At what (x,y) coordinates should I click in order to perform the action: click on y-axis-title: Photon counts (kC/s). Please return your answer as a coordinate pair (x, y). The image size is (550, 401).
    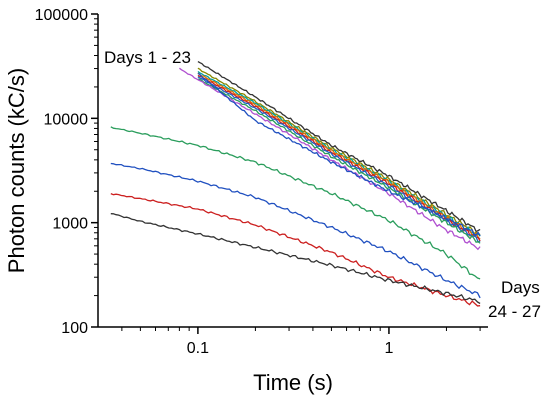
    Looking at the image, I should click on (16, 170).